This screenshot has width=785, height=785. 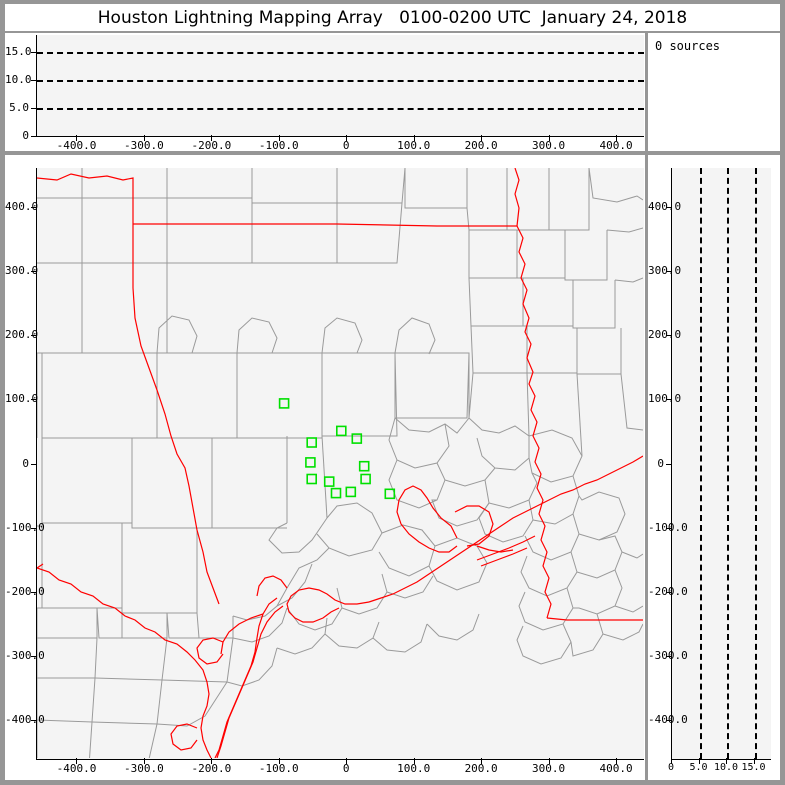 I want to click on lma-station-markers, so click(x=337, y=449).